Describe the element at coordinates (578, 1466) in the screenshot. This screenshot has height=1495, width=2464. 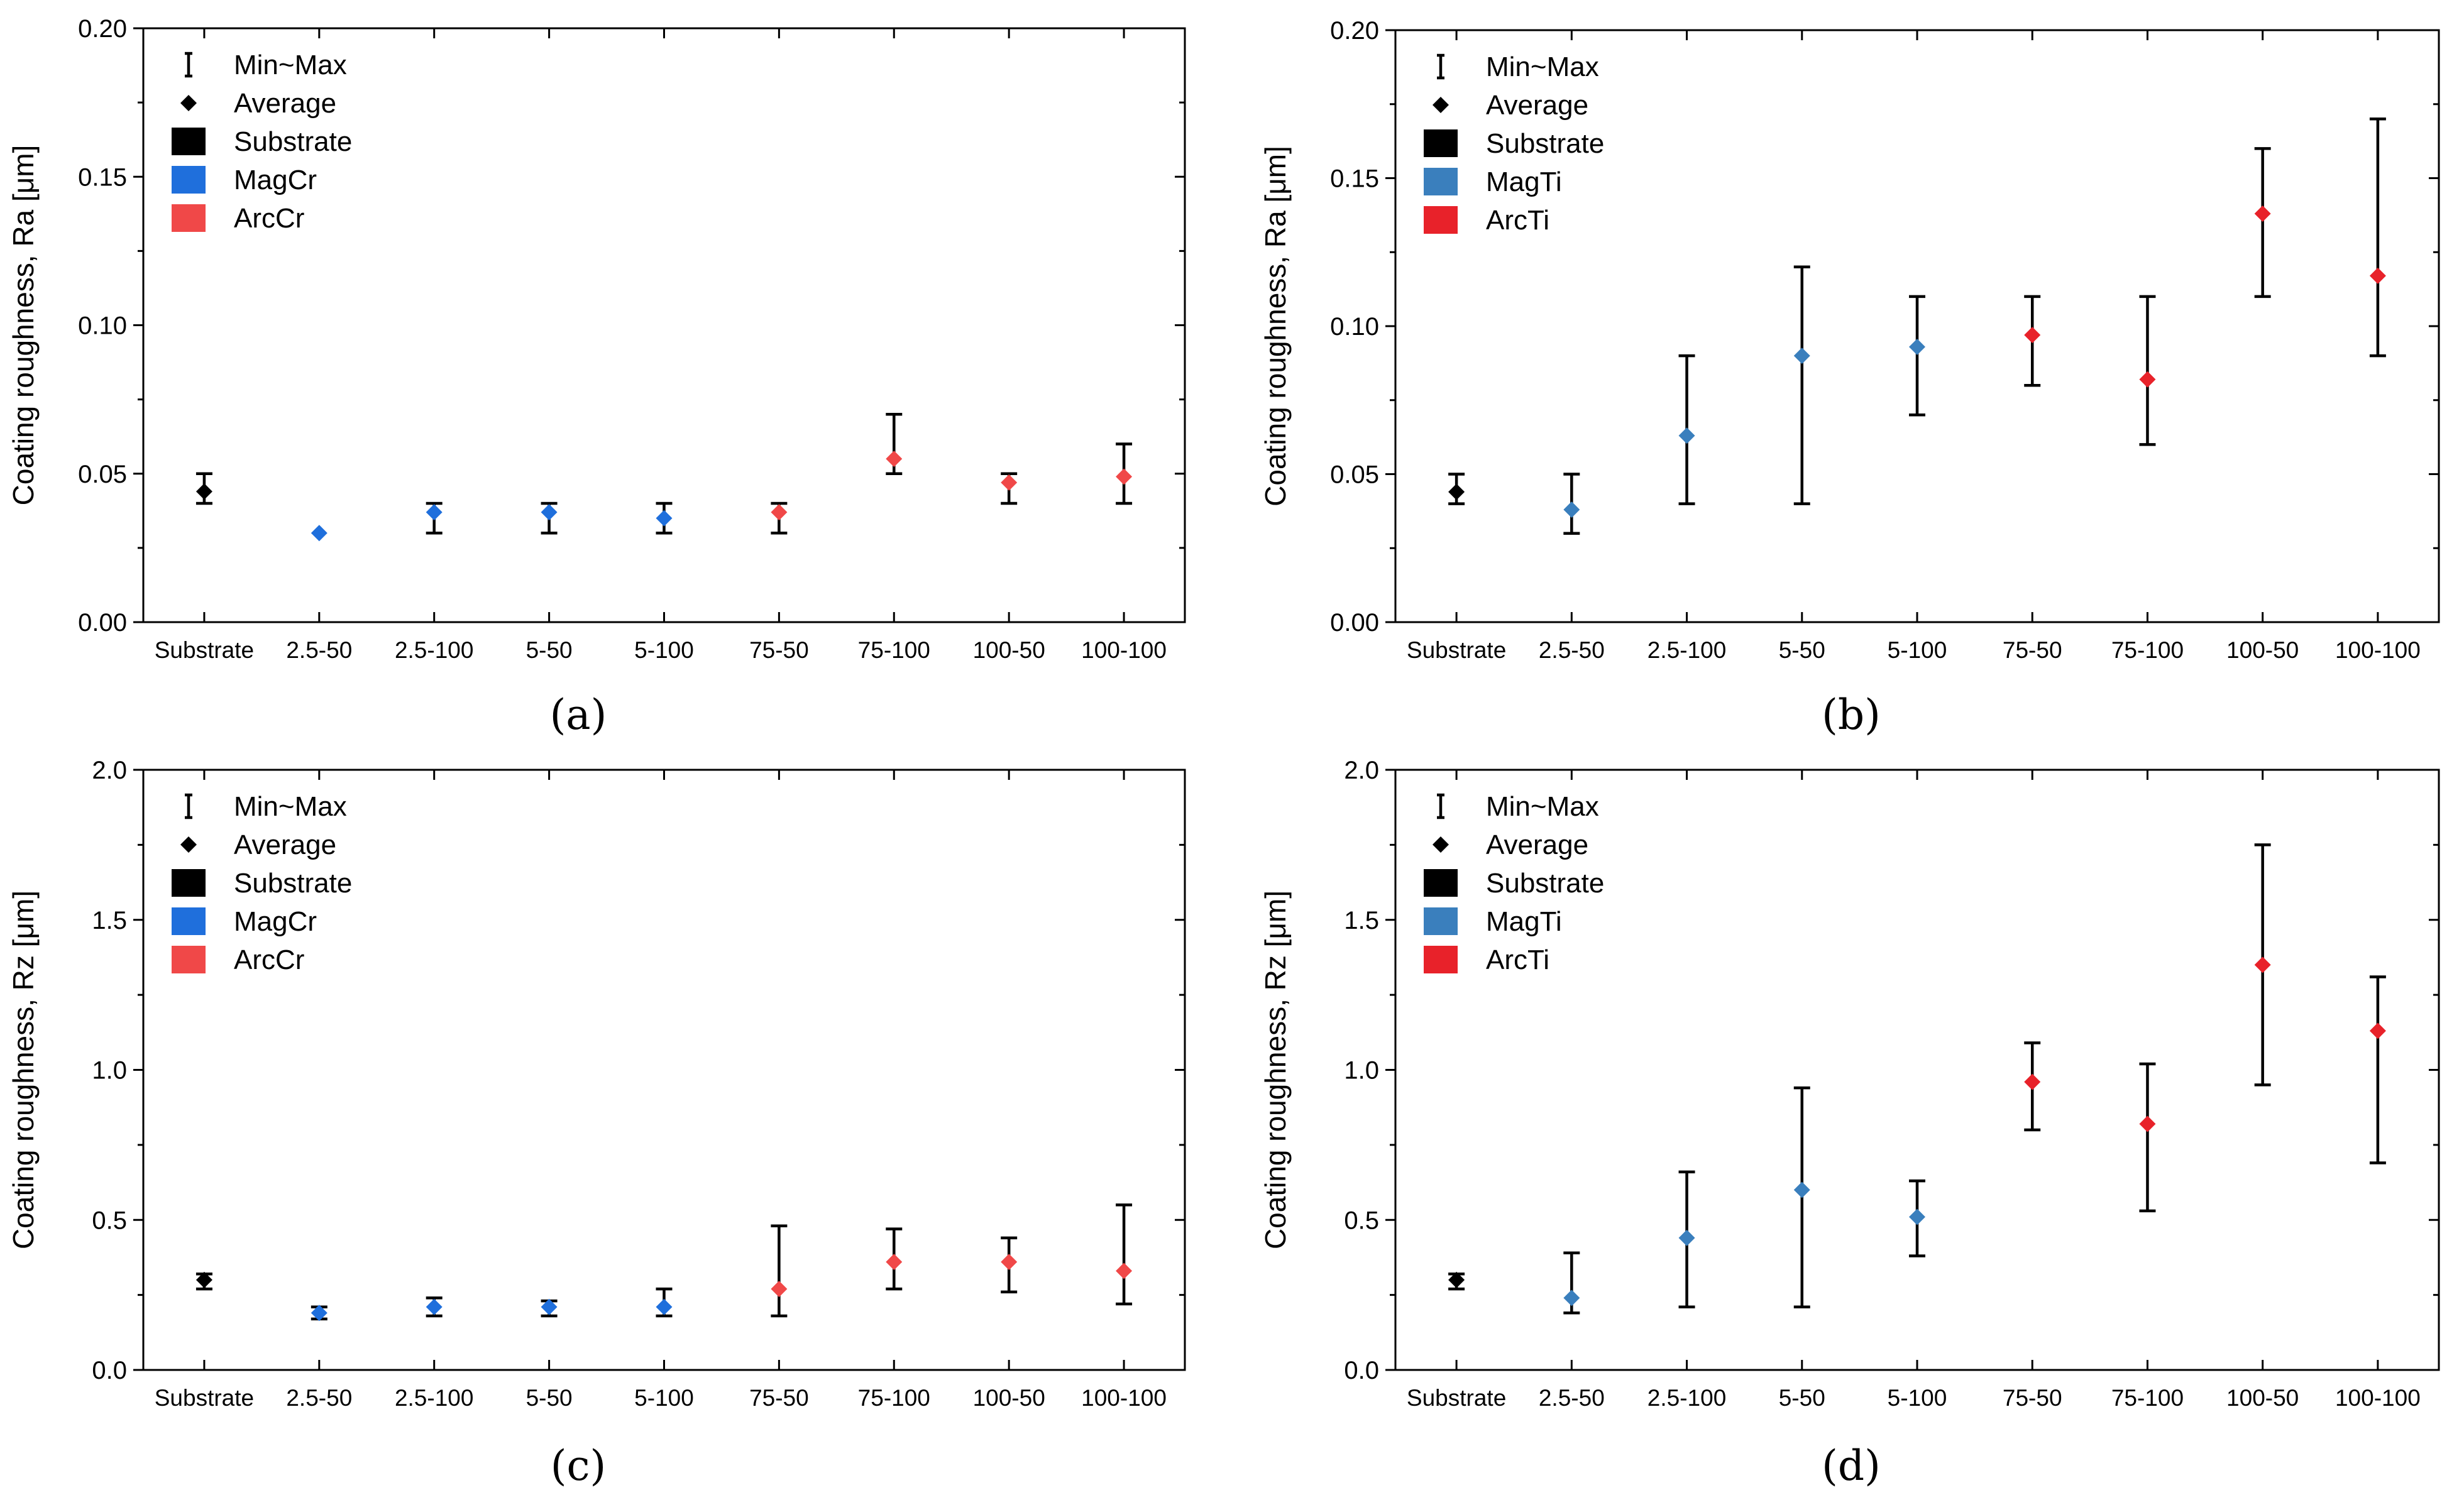
I see `panel-label: (c)` at that location.